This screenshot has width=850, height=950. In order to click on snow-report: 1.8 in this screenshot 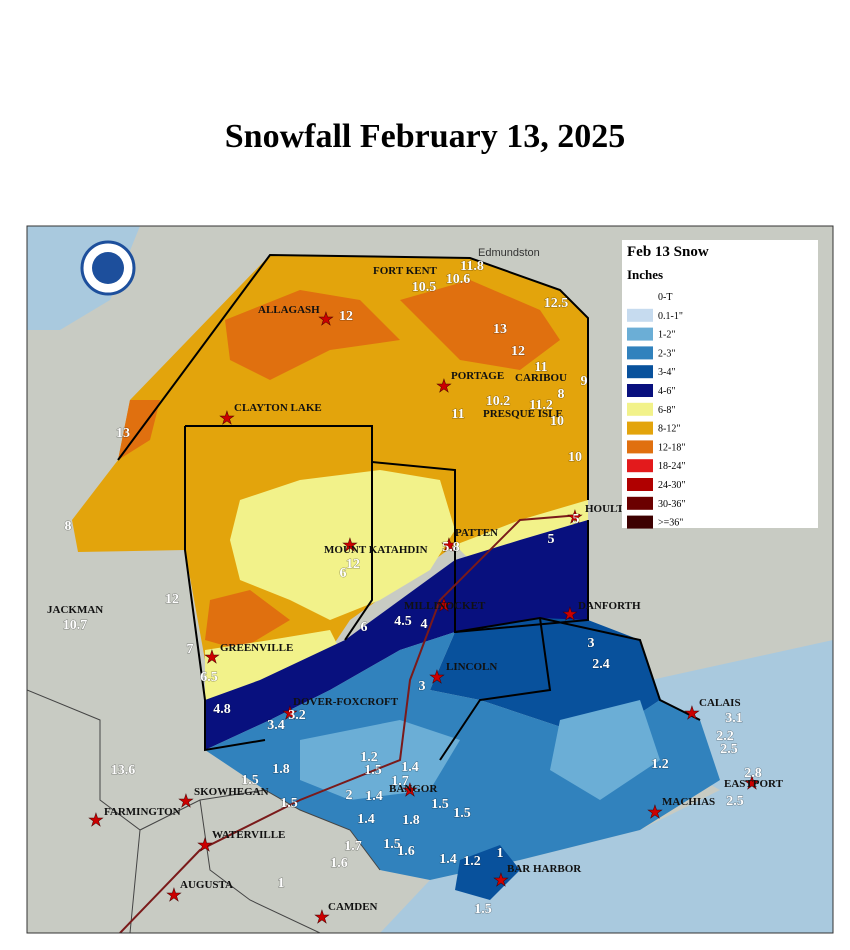, I will do `click(281, 769)`.